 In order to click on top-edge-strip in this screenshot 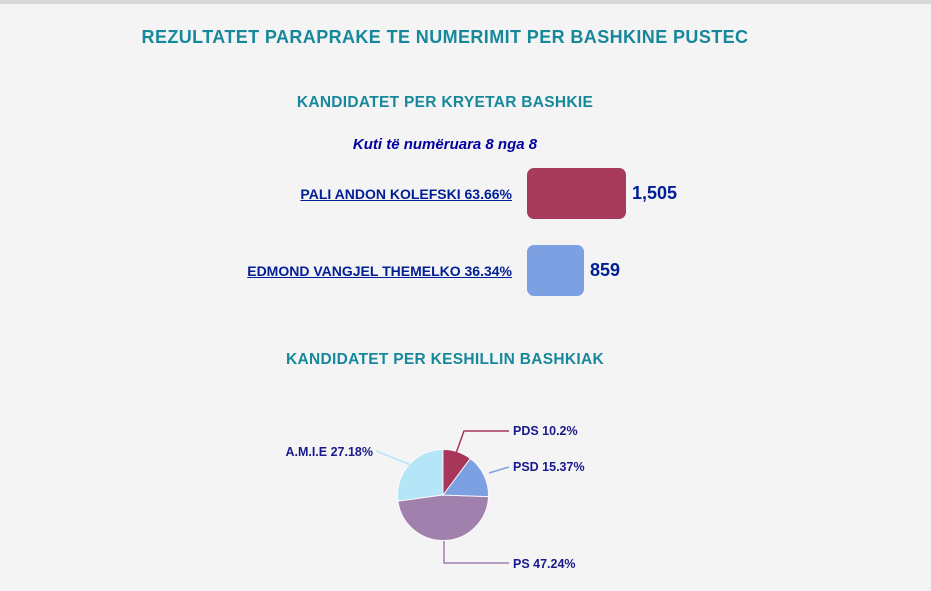, I will do `click(465, 2)`.